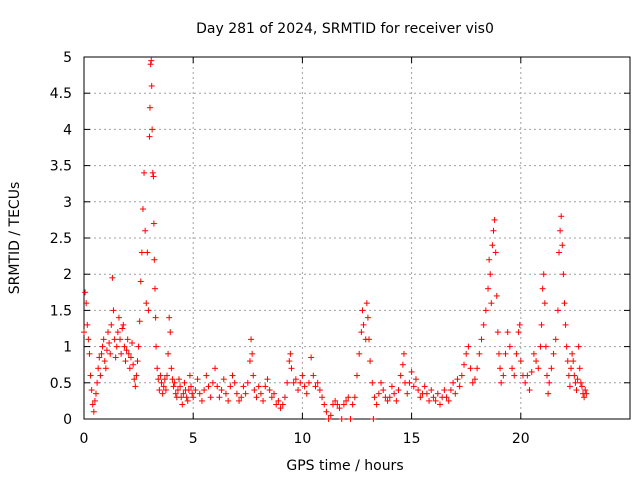 Image resolution: width=640 pixels, height=480 pixels. What do you see at coordinates (302, 439) in the screenshot?
I see `x-tick-label: 10` at bounding box center [302, 439].